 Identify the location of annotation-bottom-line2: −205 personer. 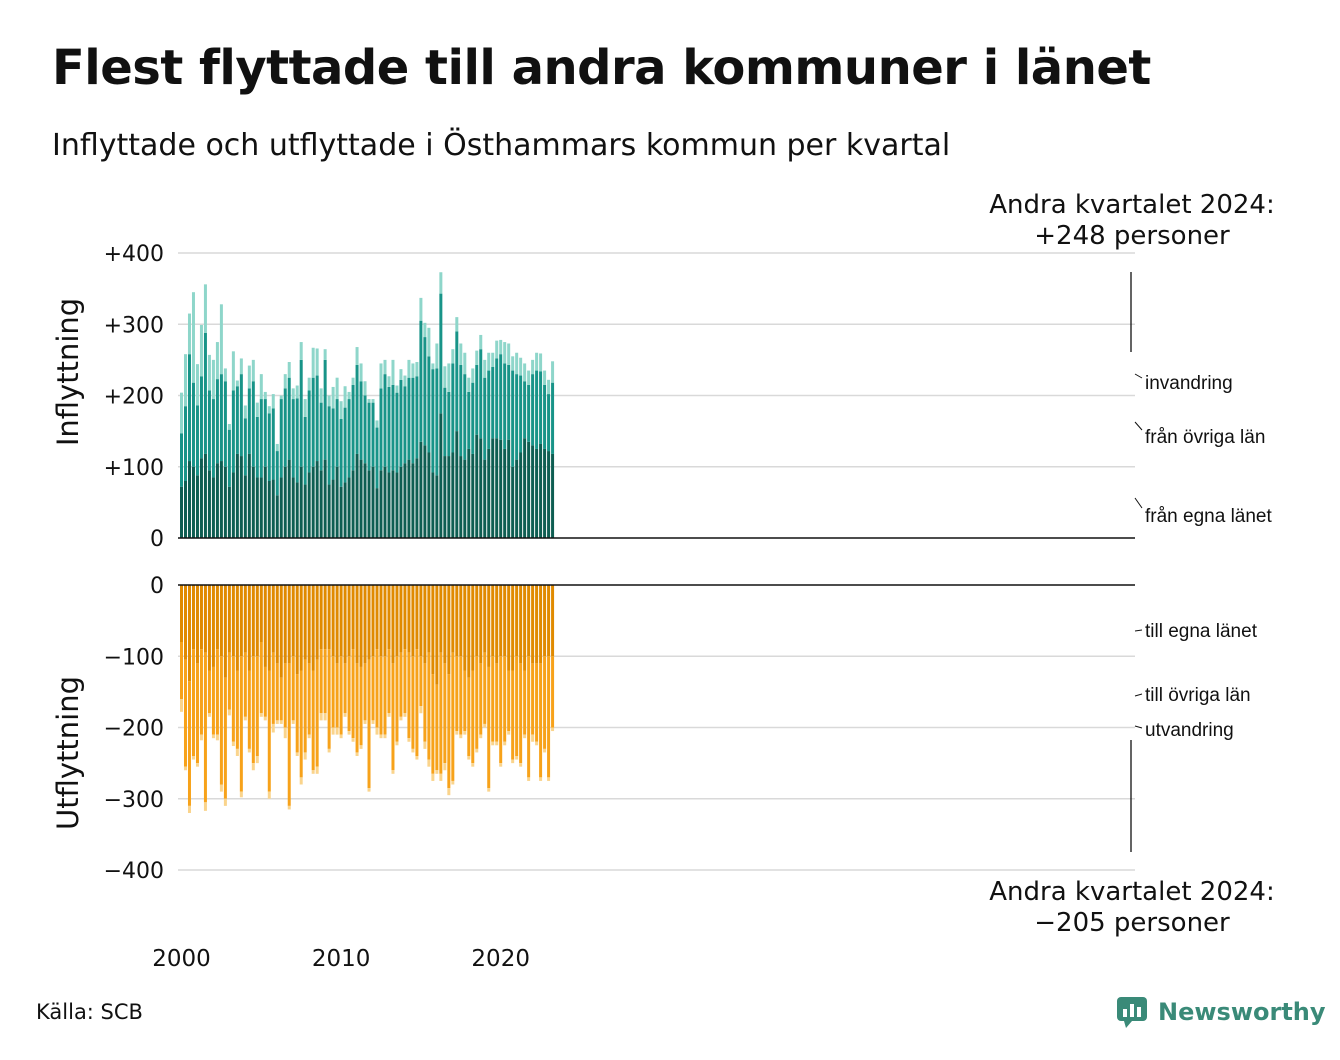
(1132, 923).